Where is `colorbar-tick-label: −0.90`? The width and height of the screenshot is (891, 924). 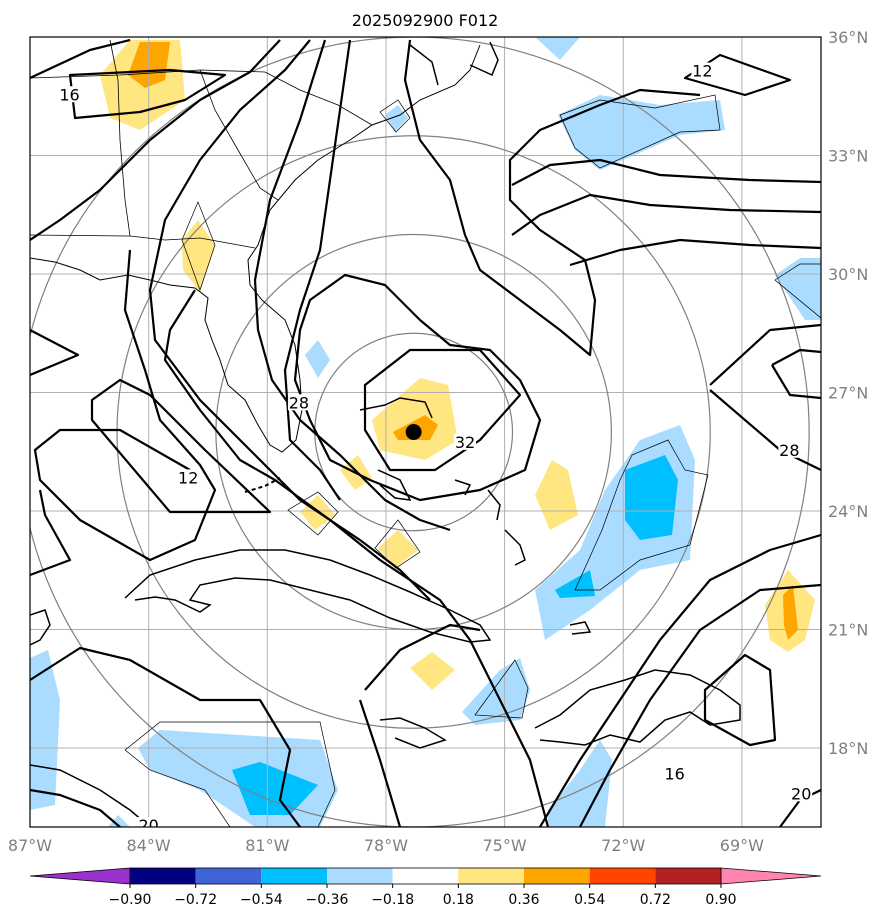
colorbar-tick-label: −0.90 is located at coordinates (130, 900).